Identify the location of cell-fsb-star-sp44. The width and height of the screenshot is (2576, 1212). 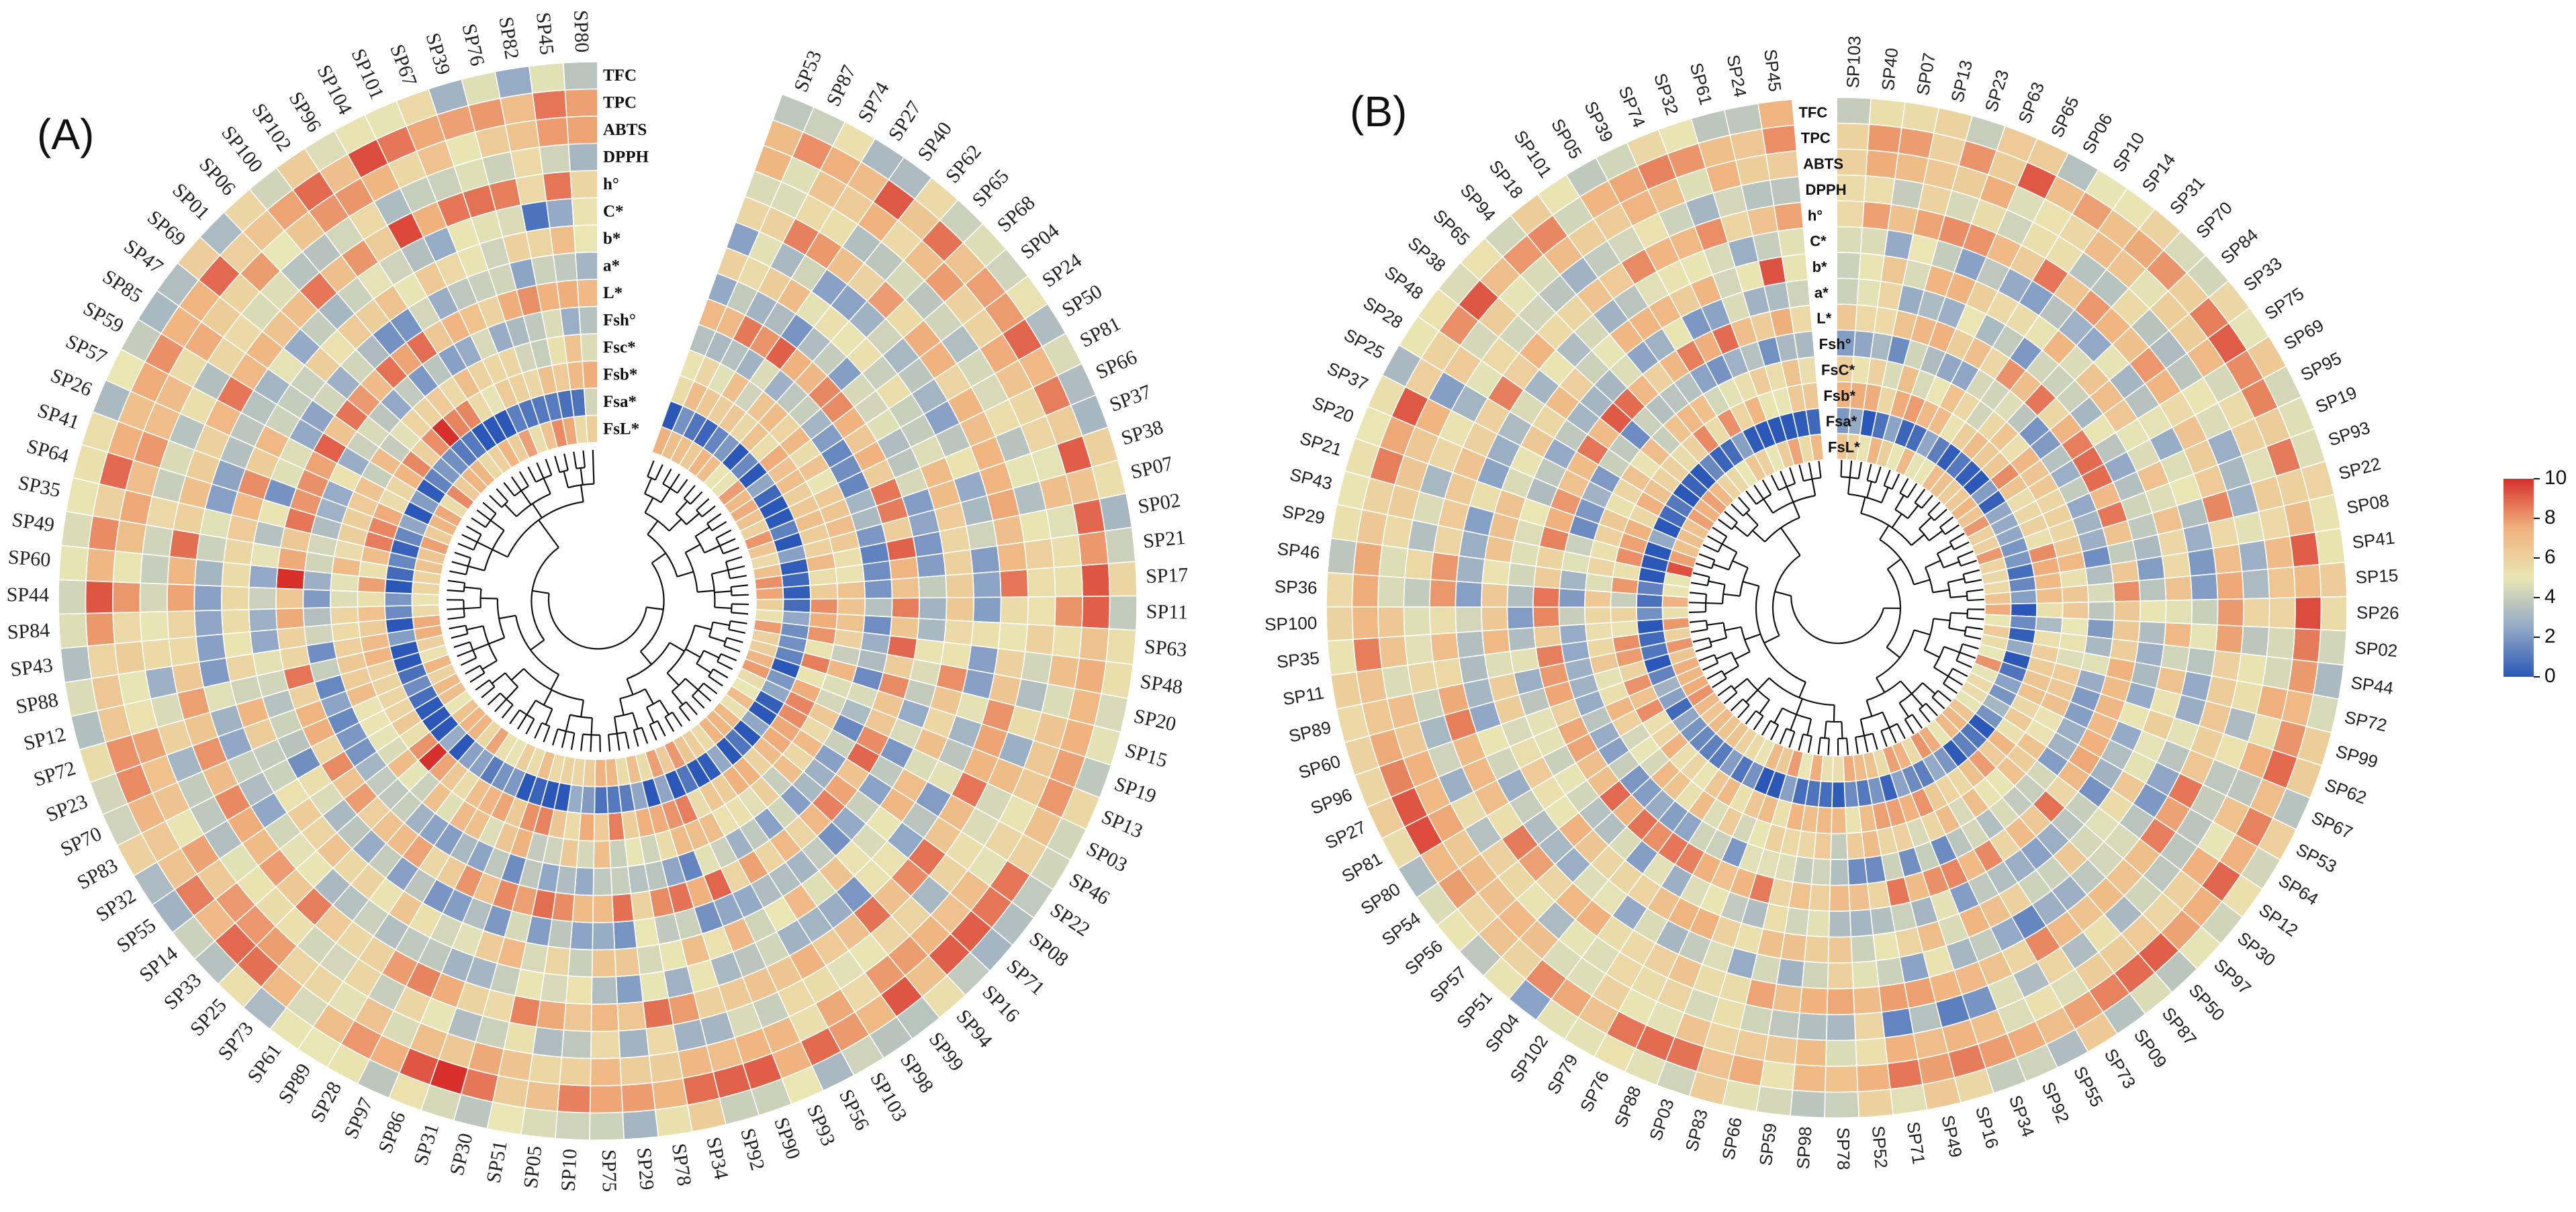
(371, 599).